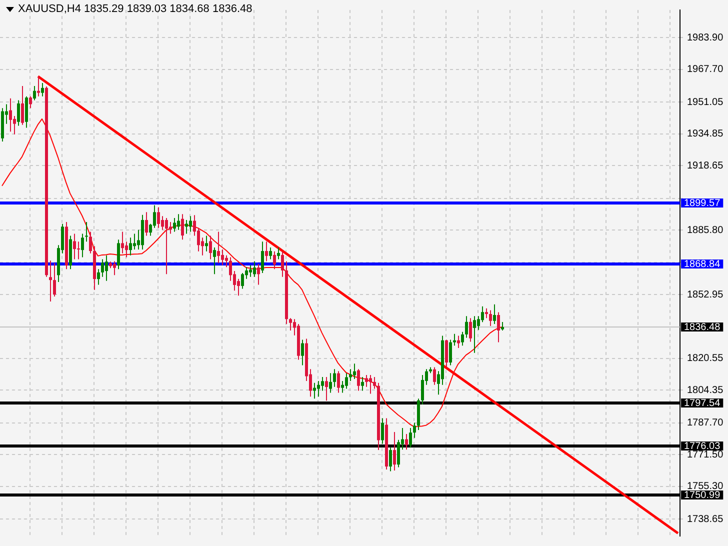 This screenshot has height=546, width=728. What do you see at coordinates (705, 423) in the screenshot?
I see `y-tick-label: 1787.70` at bounding box center [705, 423].